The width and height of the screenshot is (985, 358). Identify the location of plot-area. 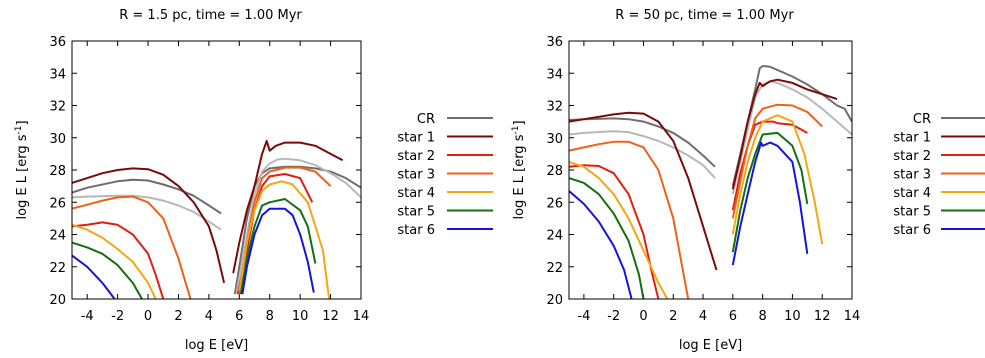
(216, 219).